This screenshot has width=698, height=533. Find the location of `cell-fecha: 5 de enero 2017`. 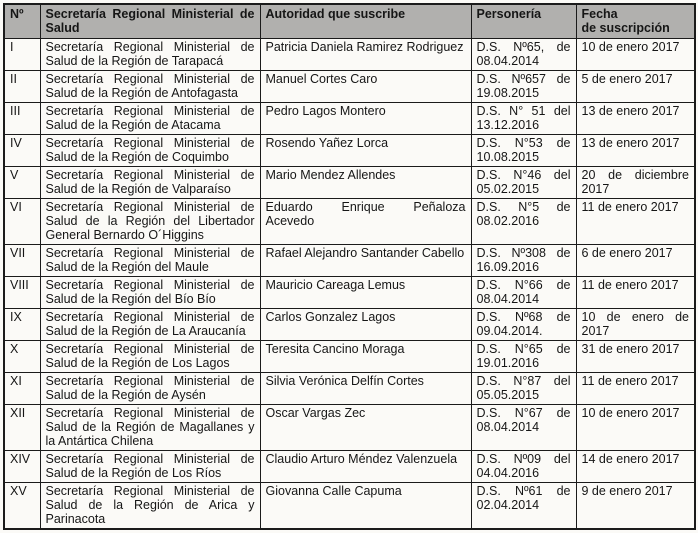

cell-fecha: 5 de enero 2017 is located at coordinates (635, 86).